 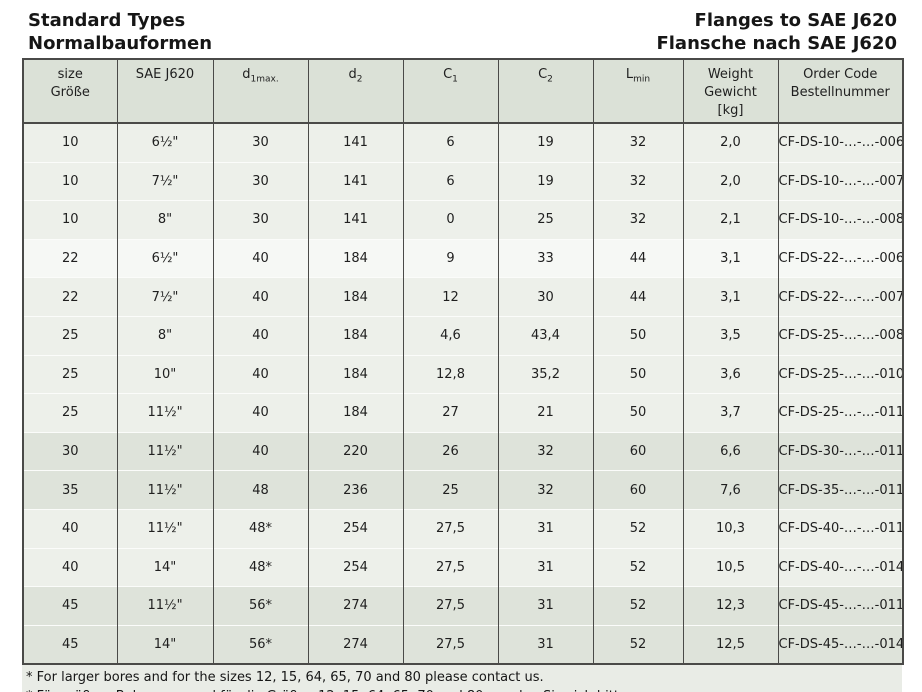 What do you see at coordinates (107, 20) in the screenshot?
I see `title-standard-types: Standard Types` at bounding box center [107, 20].